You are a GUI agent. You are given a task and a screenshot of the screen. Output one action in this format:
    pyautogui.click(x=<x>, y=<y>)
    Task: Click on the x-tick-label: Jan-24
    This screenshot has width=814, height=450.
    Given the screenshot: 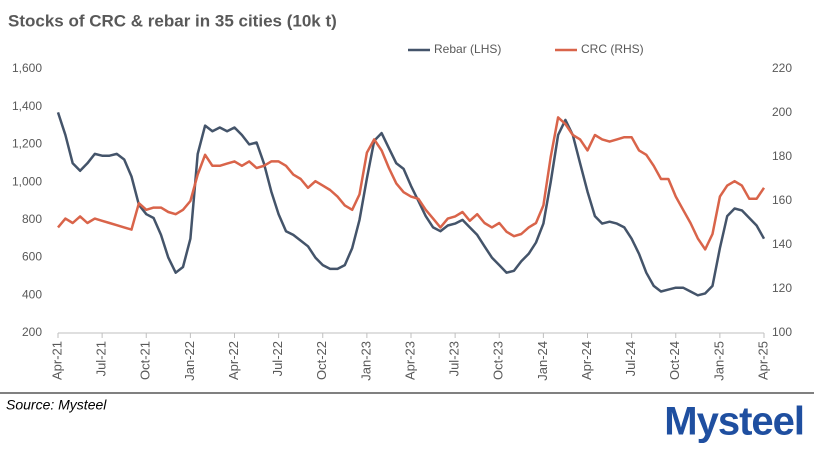 What is the action you would take?
    pyautogui.click(x=542, y=361)
    